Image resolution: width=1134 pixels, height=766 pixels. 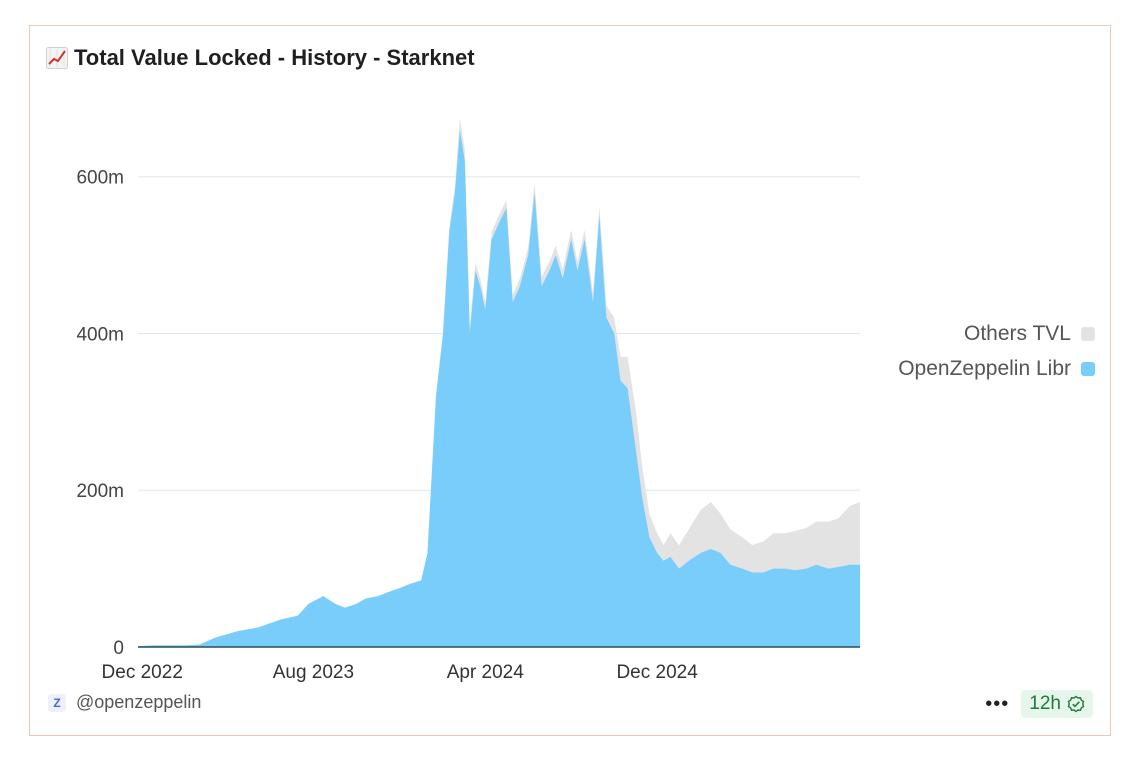 What do you see at coordinates (139, 702) in the screenshot?
I see `author-handle: @openzeppelin` at bounding box center [139, 702].